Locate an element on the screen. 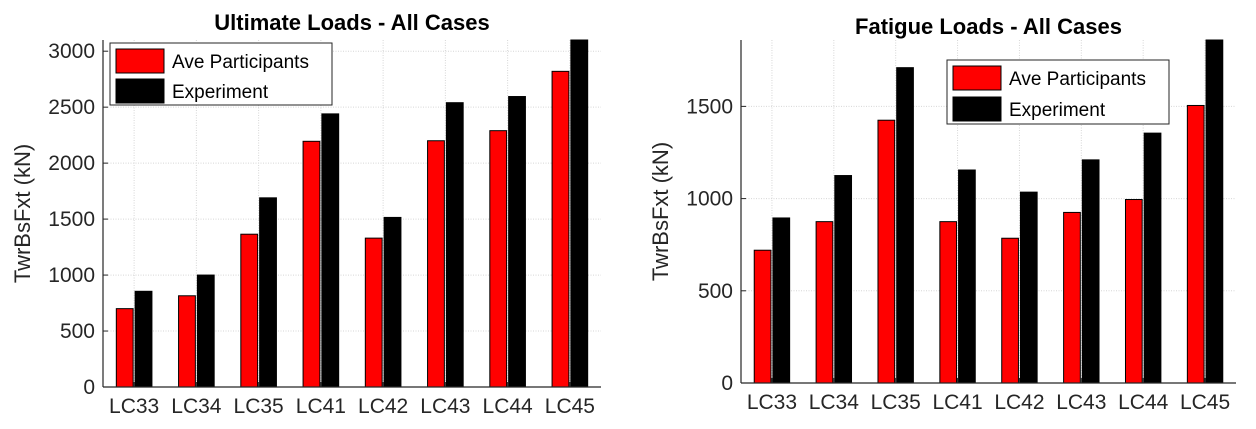 This screenshot has width=1256, height=429. chart-title: Fatigue Loads - All Cases is located at coordinates (988, 26).